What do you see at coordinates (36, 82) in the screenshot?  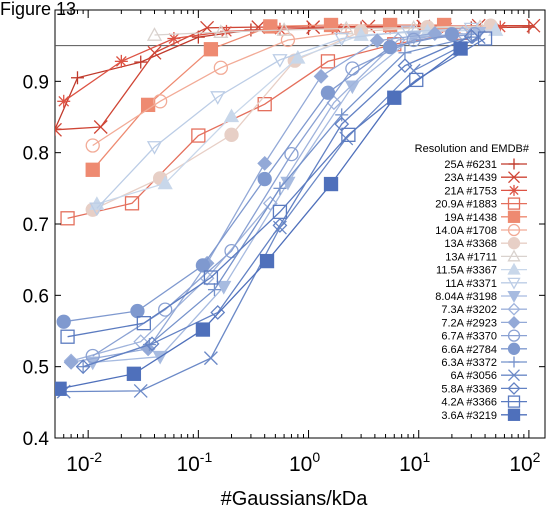 I see `y-tick-label: 0.9` at bounding box center [36, 82].